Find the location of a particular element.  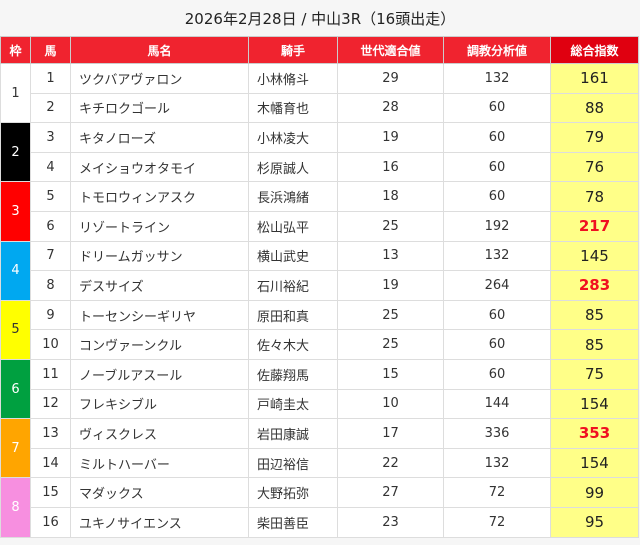

table-row: 8 15 マダックス 大野拓弥 27 72 99 is located at coordinates (319, 507).